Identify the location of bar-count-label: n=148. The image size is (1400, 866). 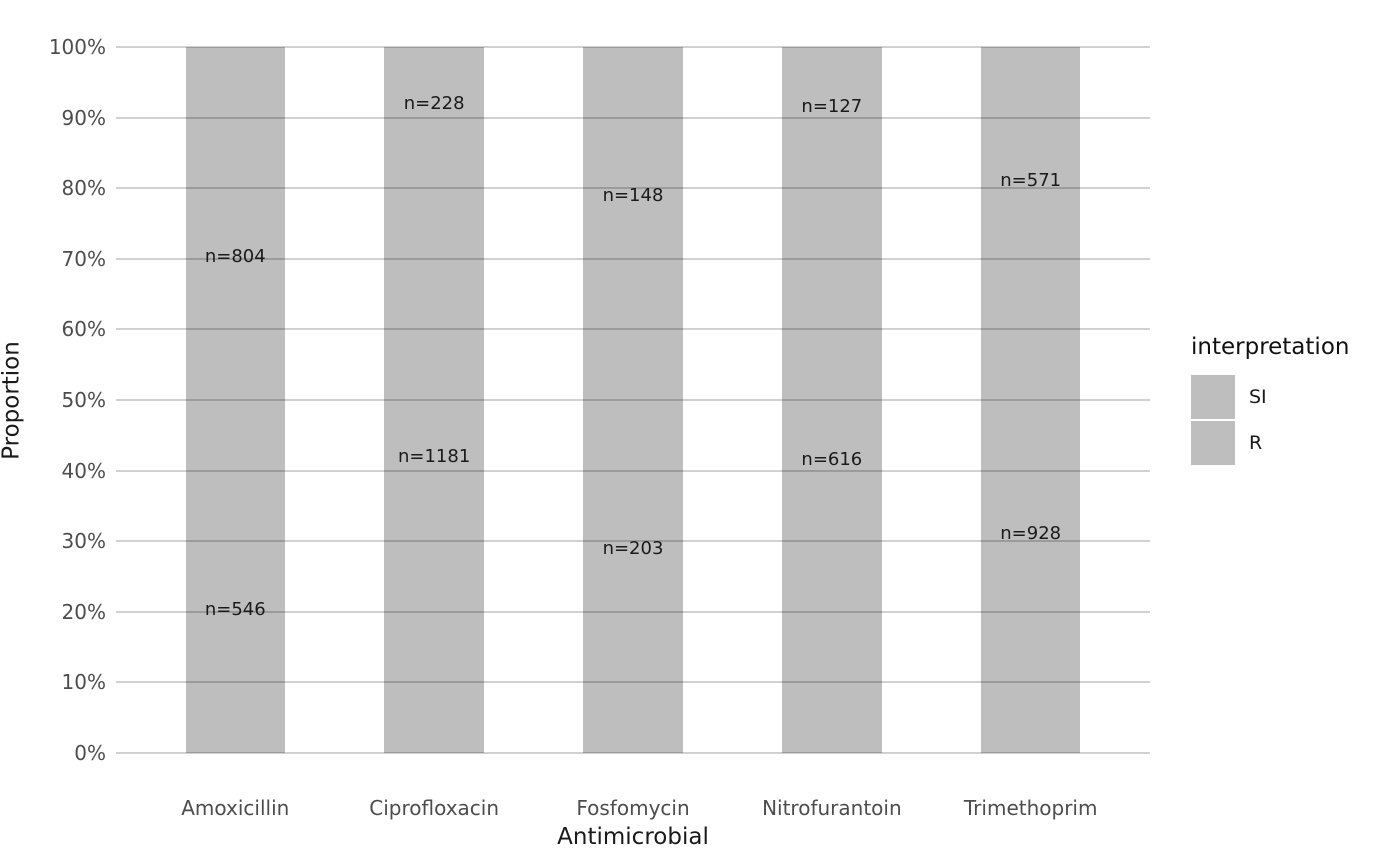
(633, 195).